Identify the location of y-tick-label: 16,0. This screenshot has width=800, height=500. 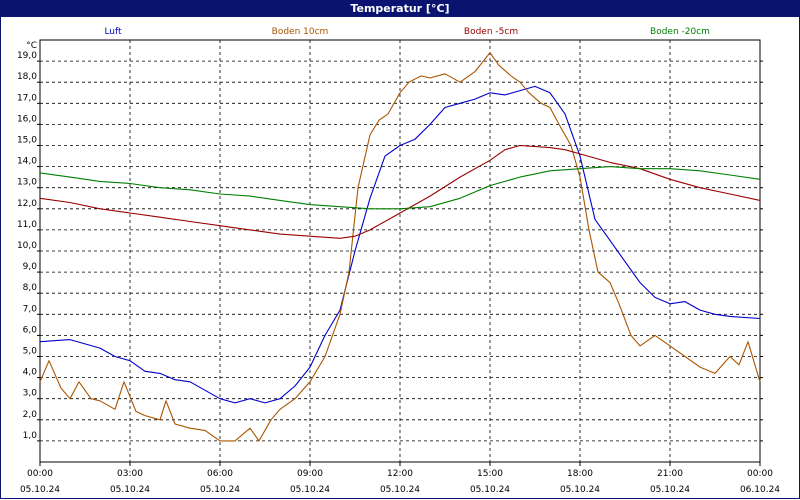
(27, 119).